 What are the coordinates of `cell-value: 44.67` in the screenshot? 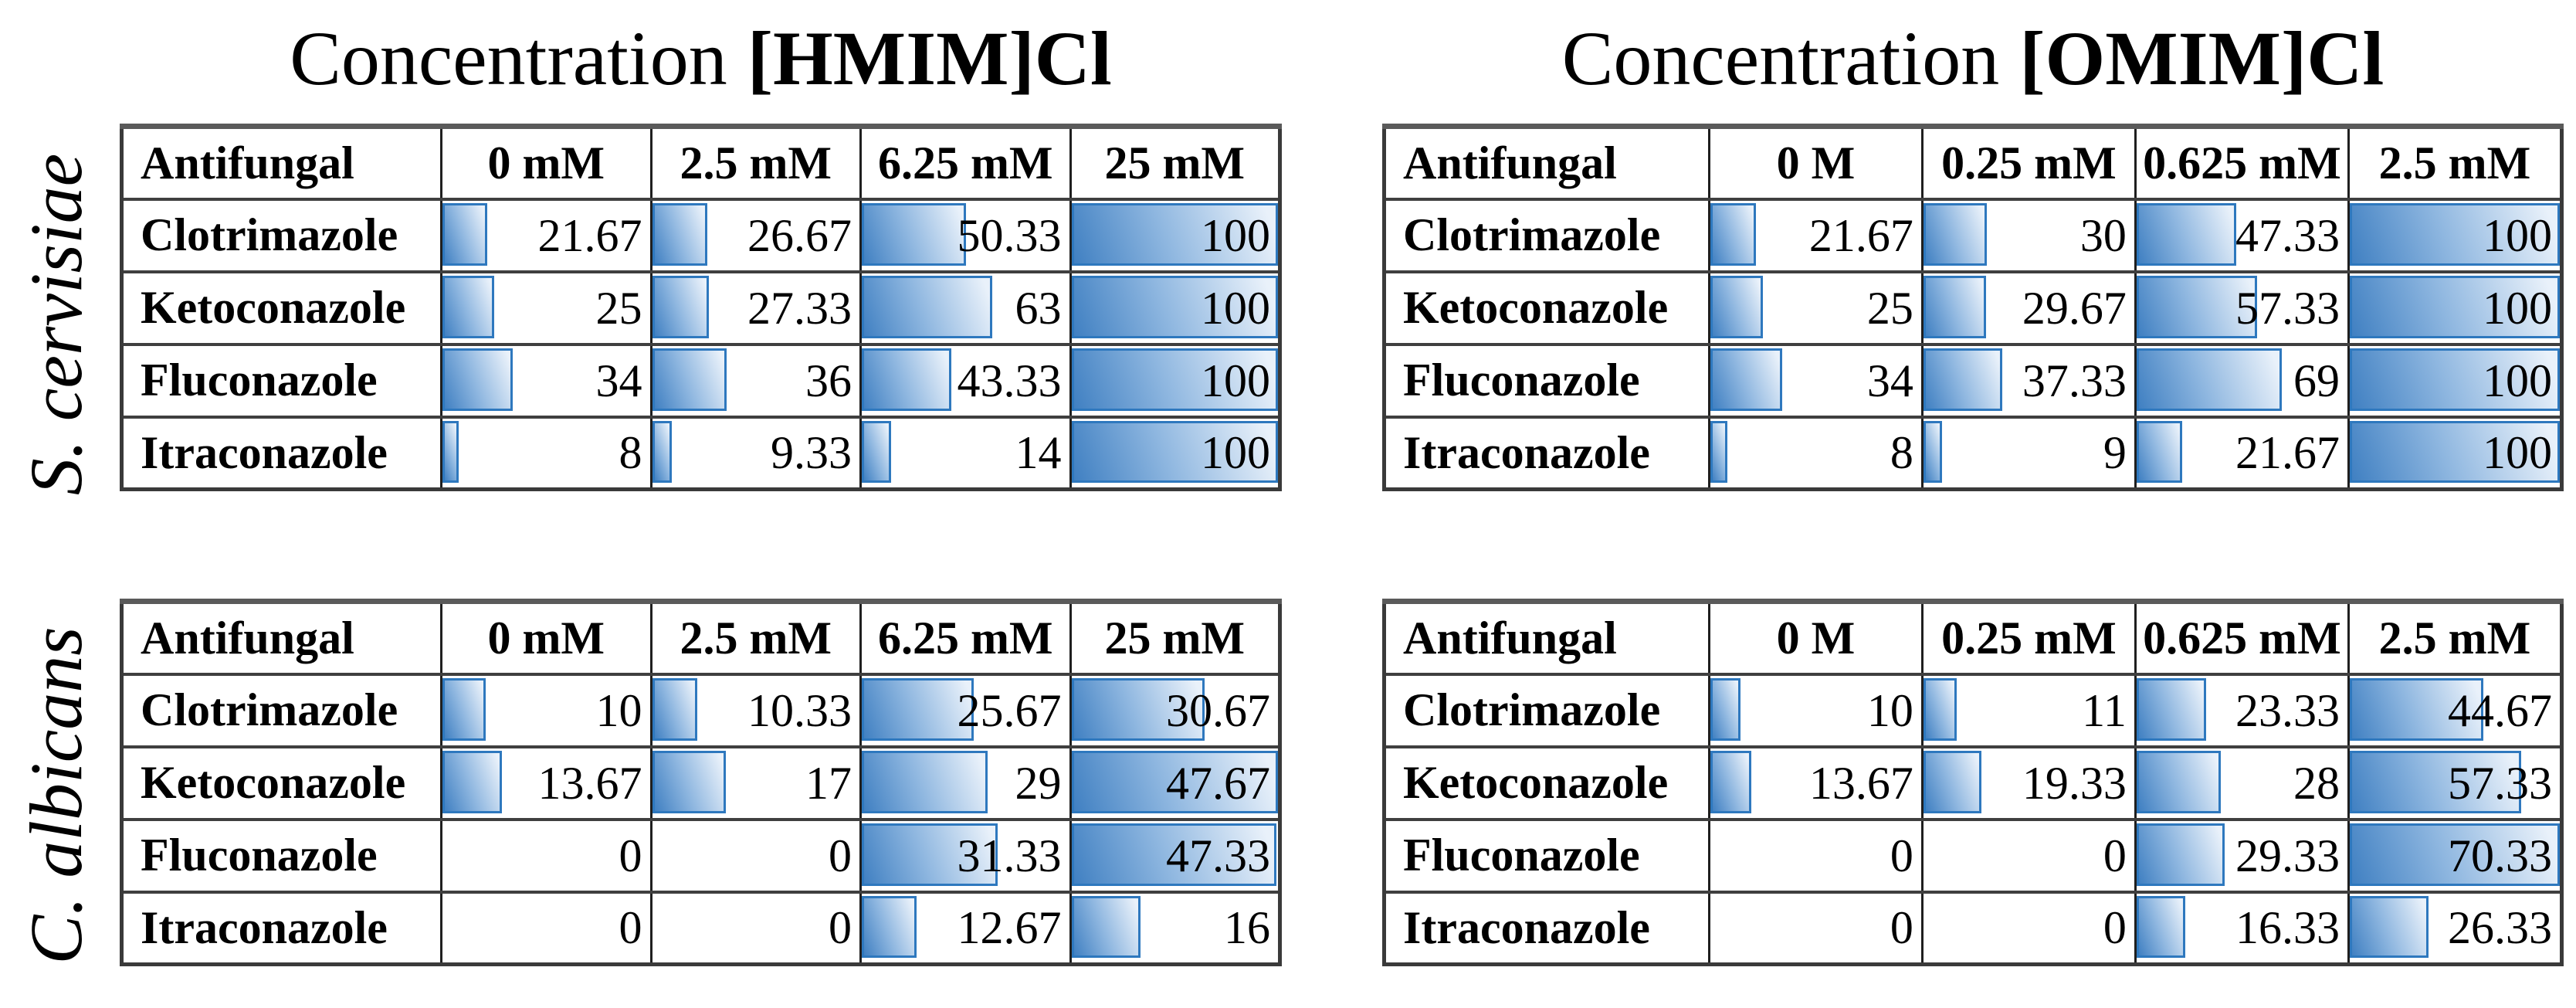 It's located at (2500, 710).